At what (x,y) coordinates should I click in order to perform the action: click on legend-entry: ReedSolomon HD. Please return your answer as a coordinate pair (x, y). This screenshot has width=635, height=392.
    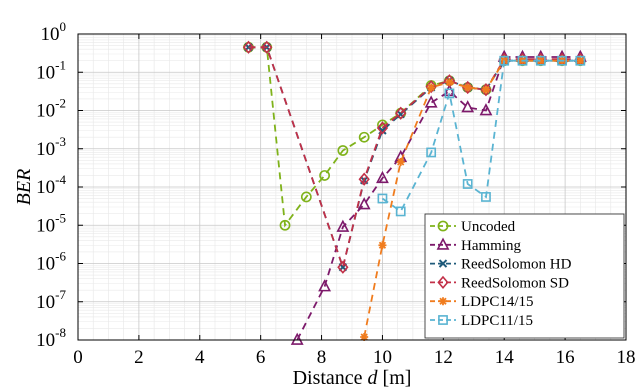
    Looking at the image, I should click on (501, 265).